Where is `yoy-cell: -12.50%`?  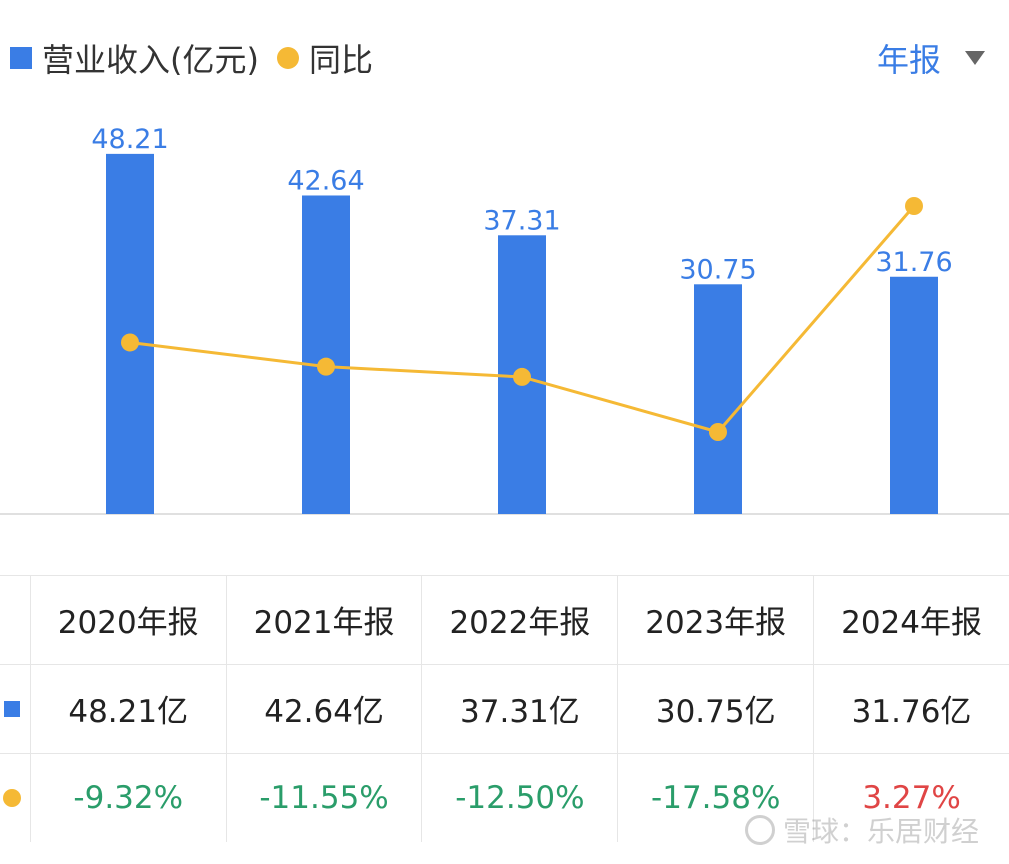
yoy-cell: -12.50% is located at coordinates (519, 797).